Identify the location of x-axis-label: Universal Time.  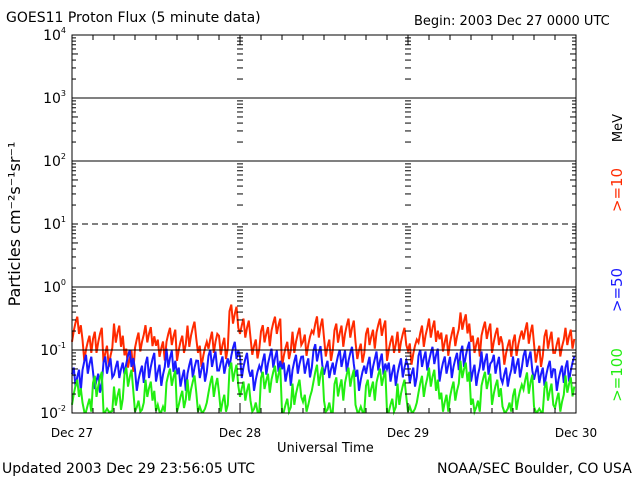
(325, 448).